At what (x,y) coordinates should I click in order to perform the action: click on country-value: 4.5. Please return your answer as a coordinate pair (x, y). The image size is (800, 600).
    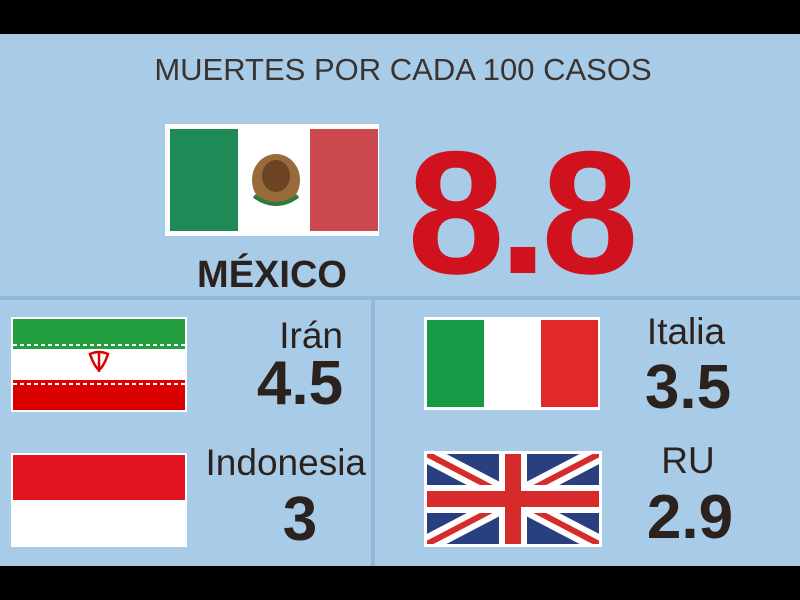
    Looking at the image, I should click on (300, 383).